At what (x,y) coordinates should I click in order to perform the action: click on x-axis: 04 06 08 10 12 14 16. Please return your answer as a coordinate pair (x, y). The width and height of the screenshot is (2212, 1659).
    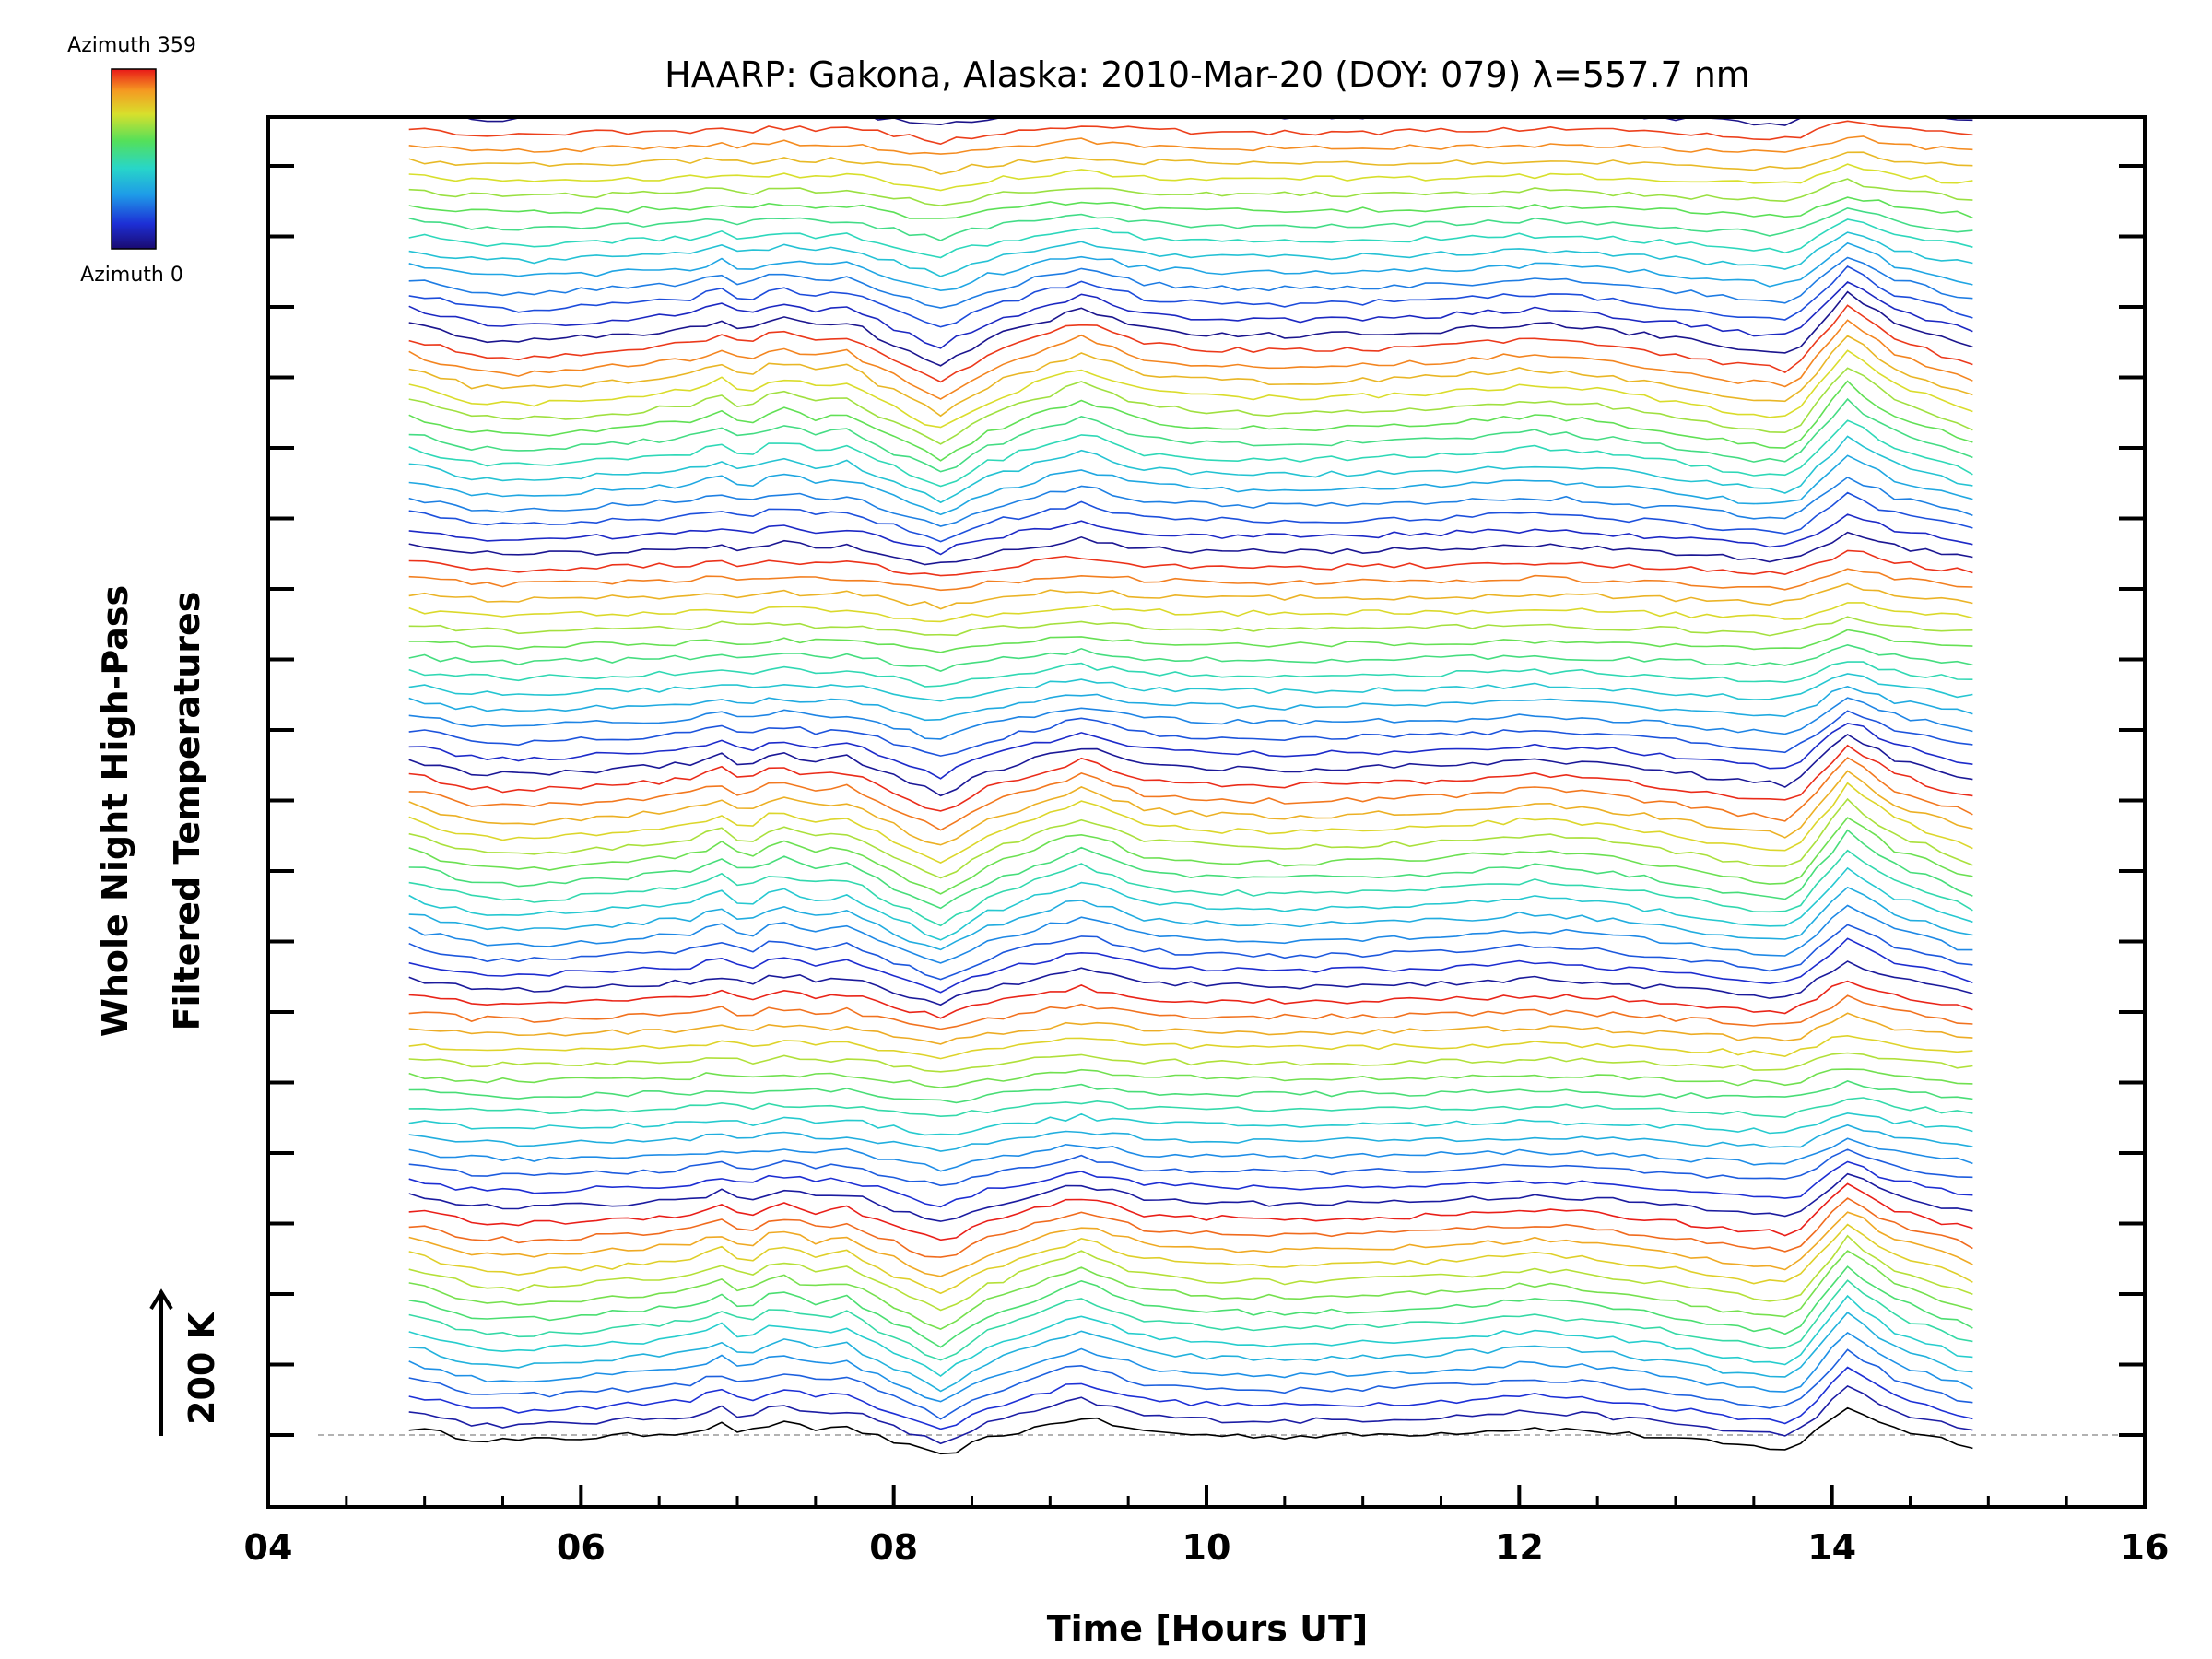
    Looking at the image, I should click on (1207, 1526).